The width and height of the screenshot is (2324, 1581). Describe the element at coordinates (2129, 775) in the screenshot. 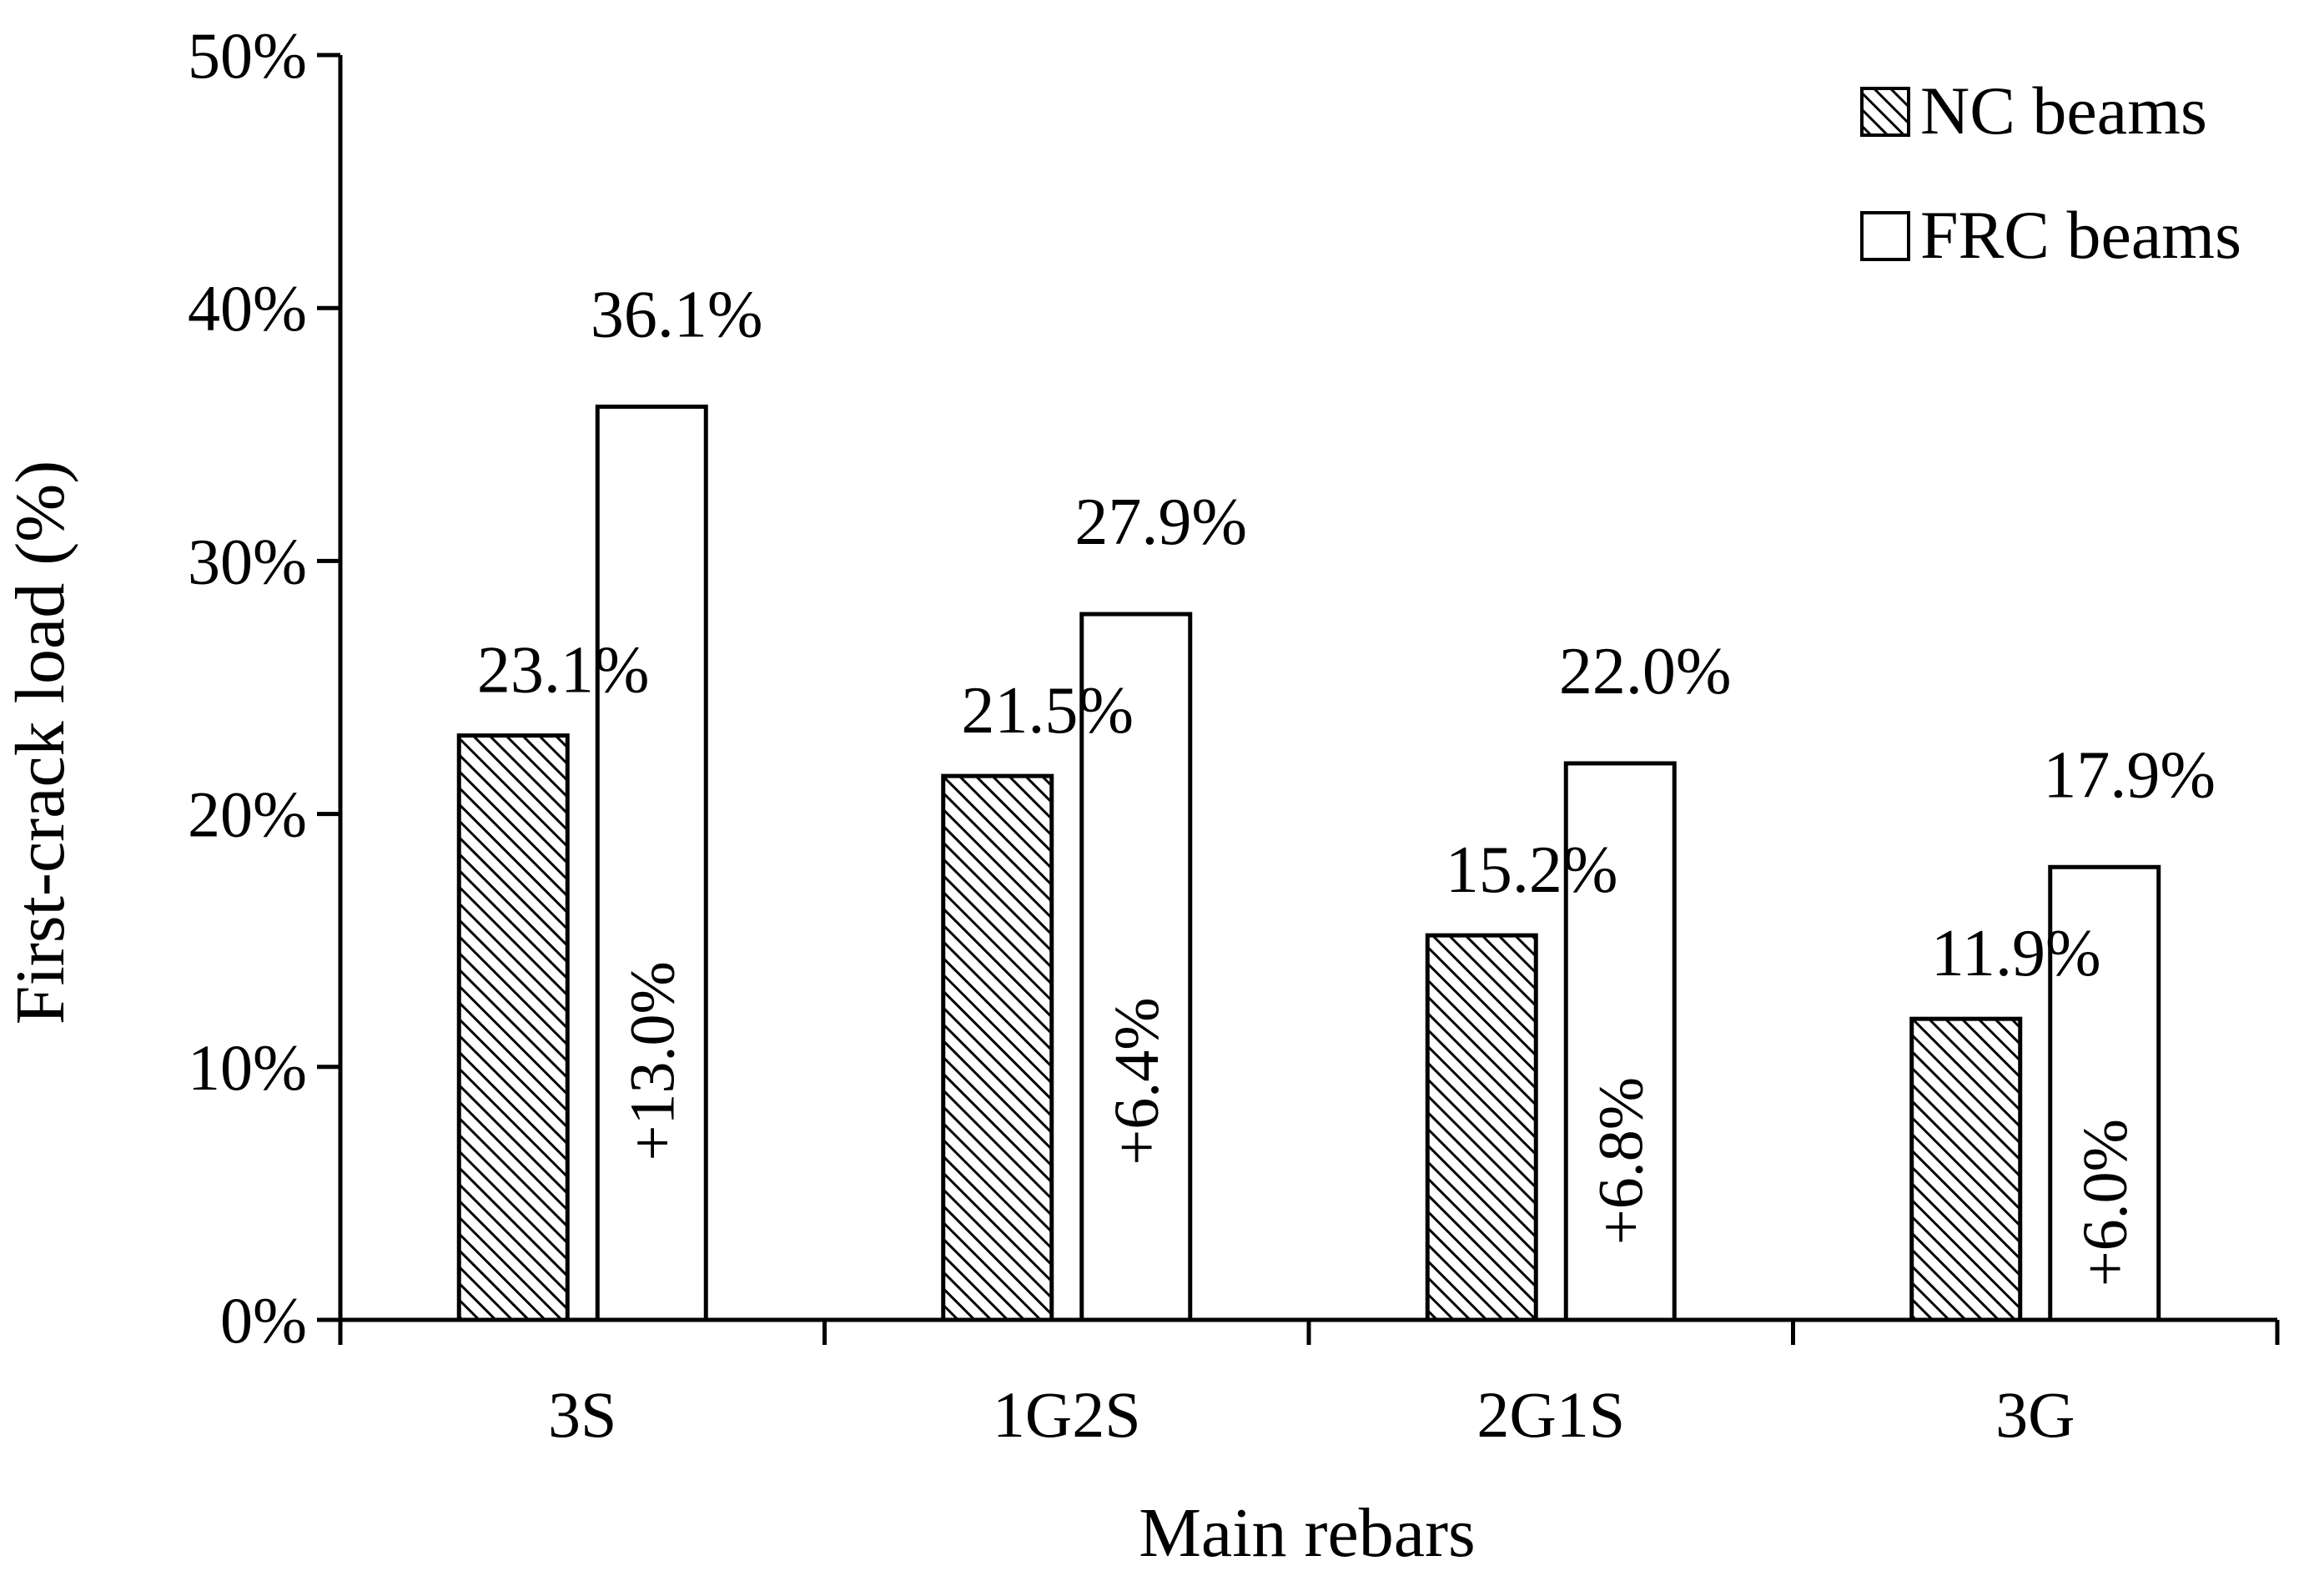

I see `data-label-frc: 17.9%` at that location.